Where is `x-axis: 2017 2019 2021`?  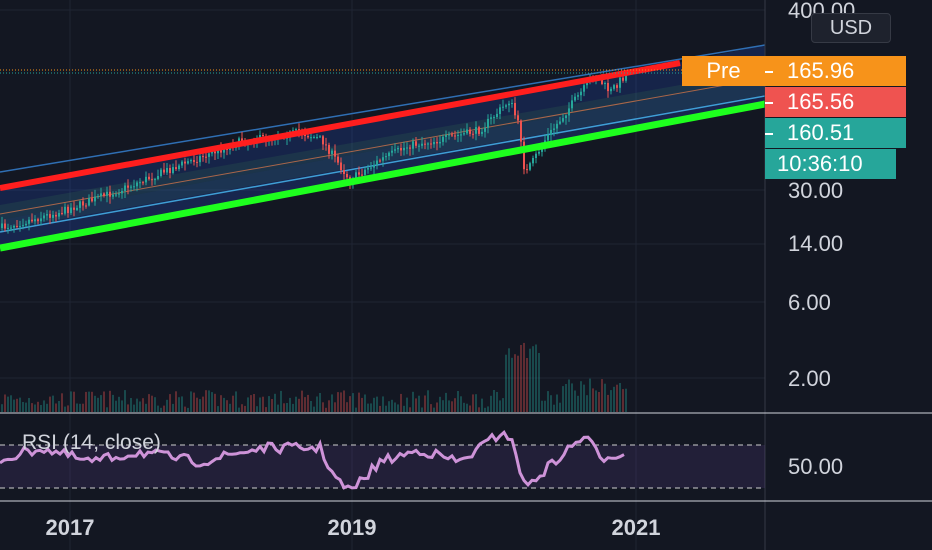
x-axis: 2017 2019 2021 is located at coordinates (353, 527).